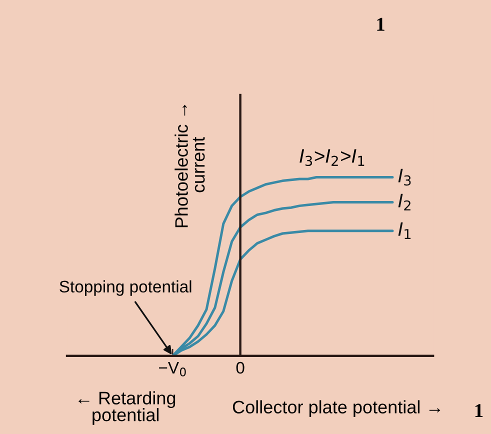 The width and height of the screenshot is (491, 434). Describe the element at coordinates (127, 408) in the screenshot. I see `text: ← Retarding potential` at that location.